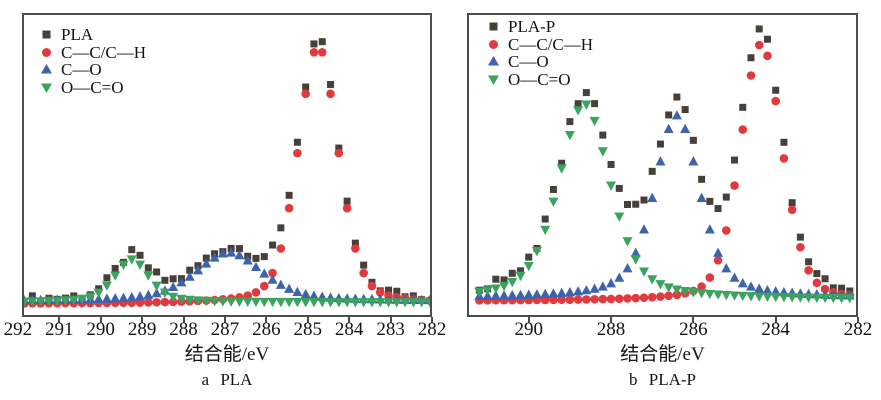 This screenshot has height=400, width=881. Describe the element at coordinates (77, 35) in the screenshot. I see `legend-item-label: PLA` at that location.